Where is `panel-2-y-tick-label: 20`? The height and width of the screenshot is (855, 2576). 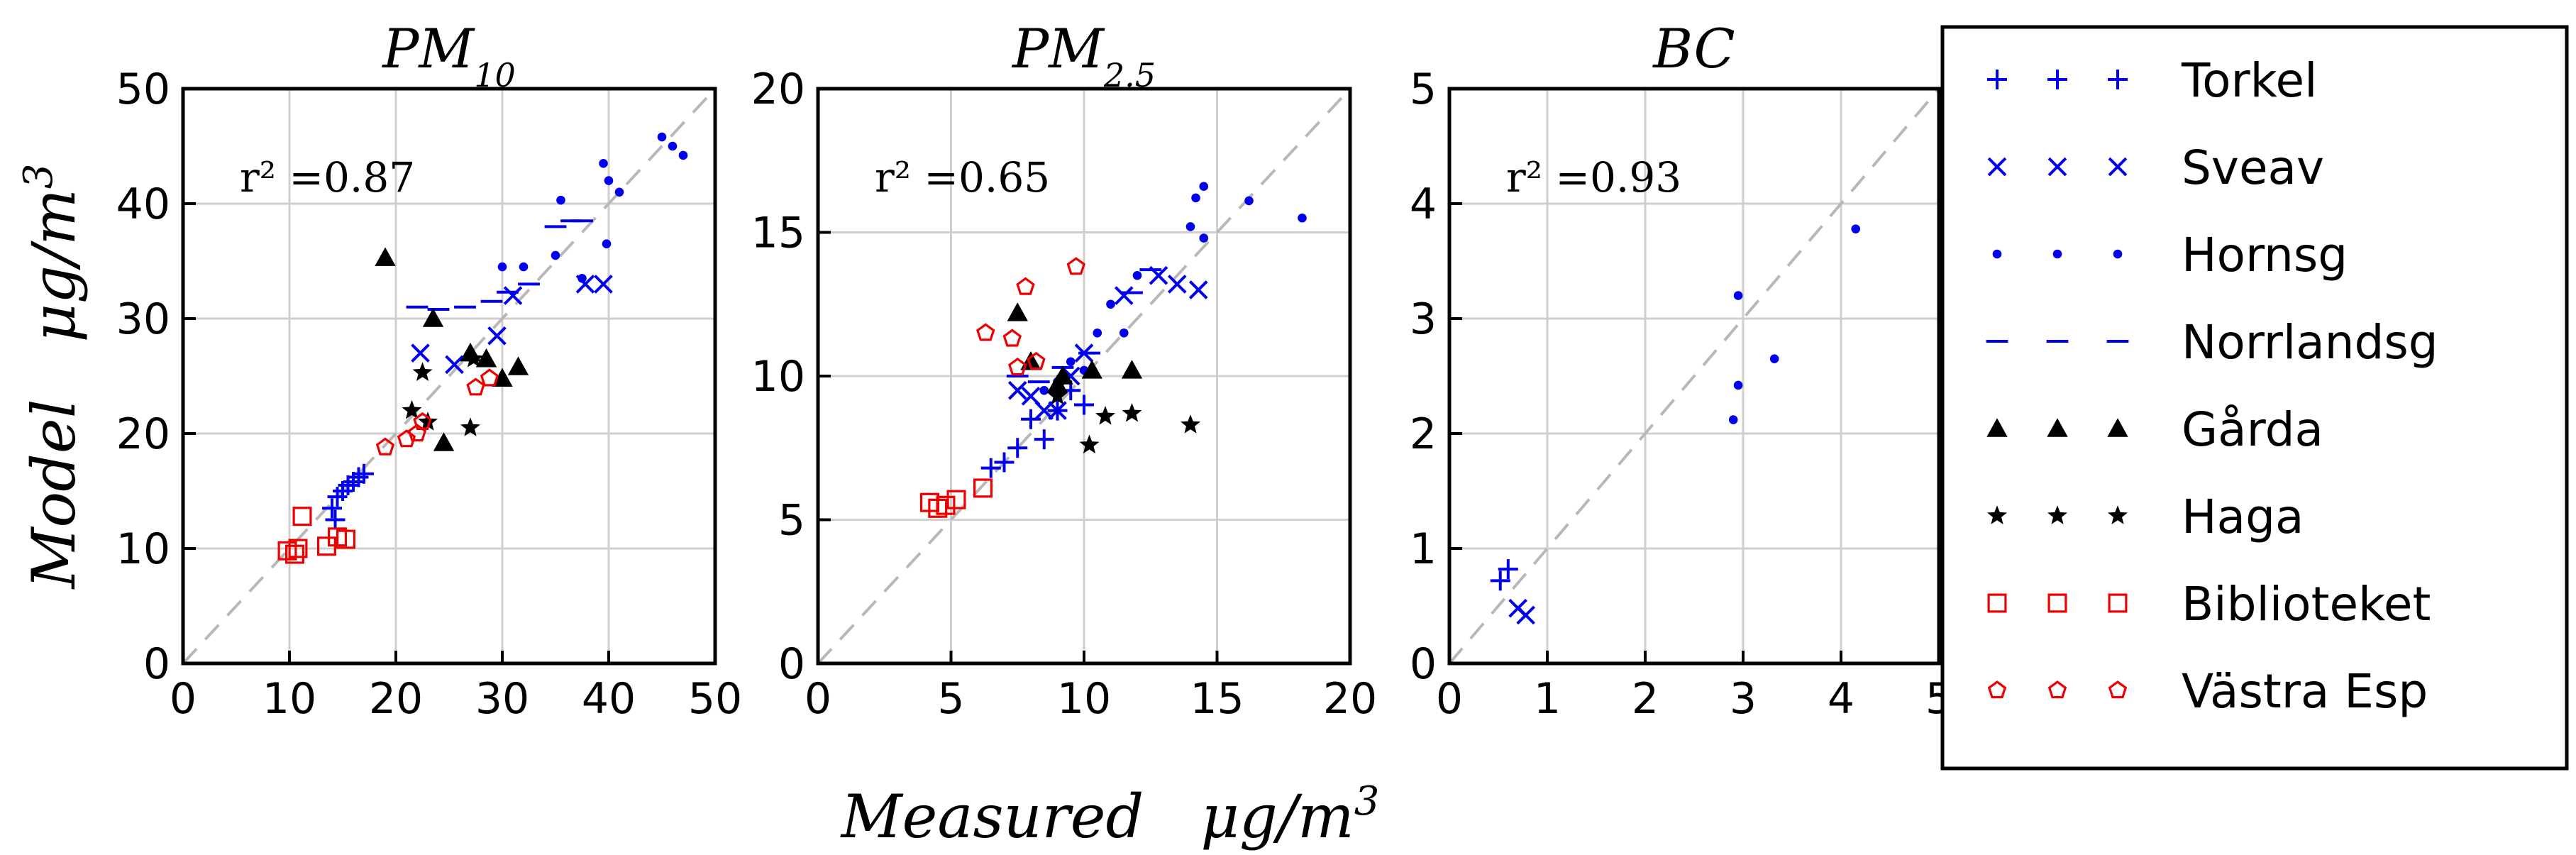
panel-2-y-tick-label: 20 is located at coordinates (778, 89).